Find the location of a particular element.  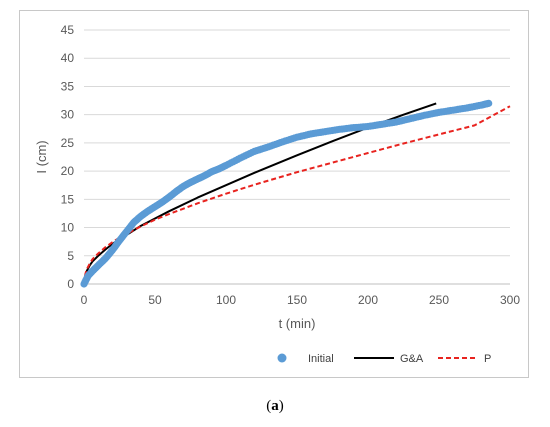

caption-open: ( is located at coordinates (269, 406).